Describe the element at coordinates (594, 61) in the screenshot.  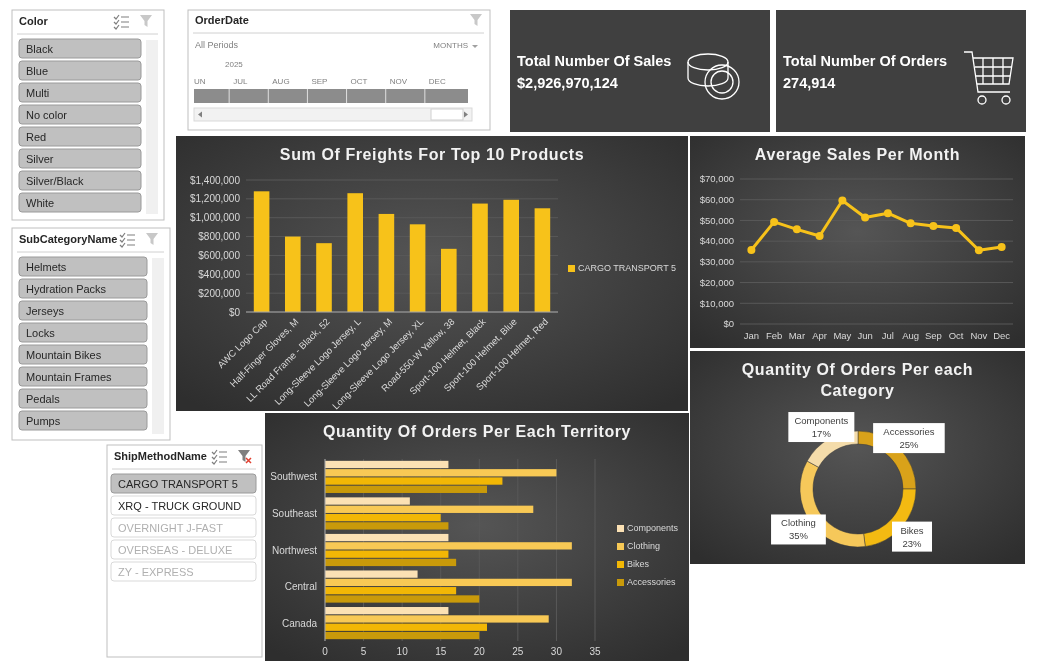
I see `text: Total Number Of Sales` at that location.